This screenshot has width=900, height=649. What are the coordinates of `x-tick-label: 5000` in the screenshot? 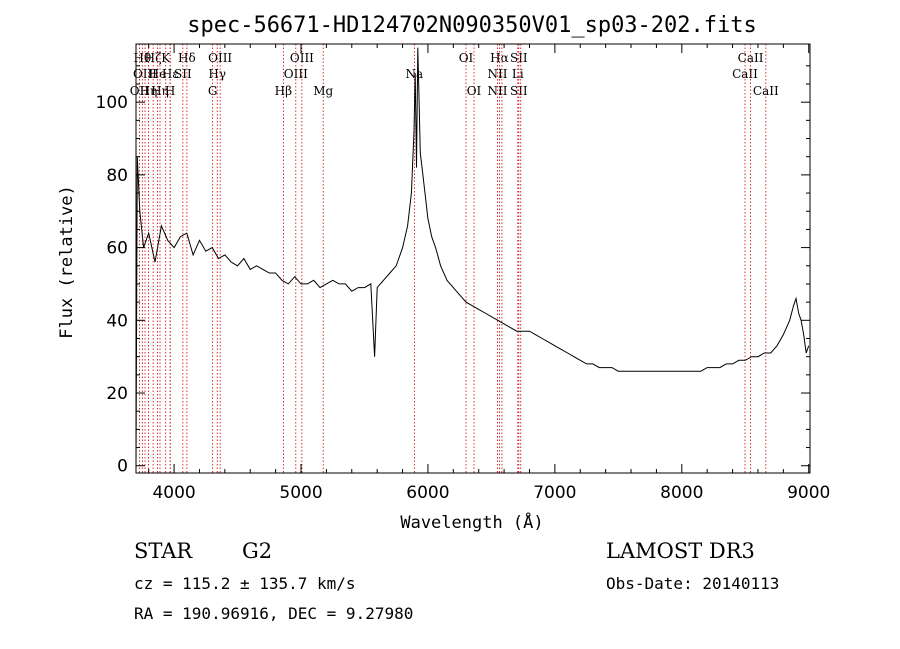 It's located at (300, 493).